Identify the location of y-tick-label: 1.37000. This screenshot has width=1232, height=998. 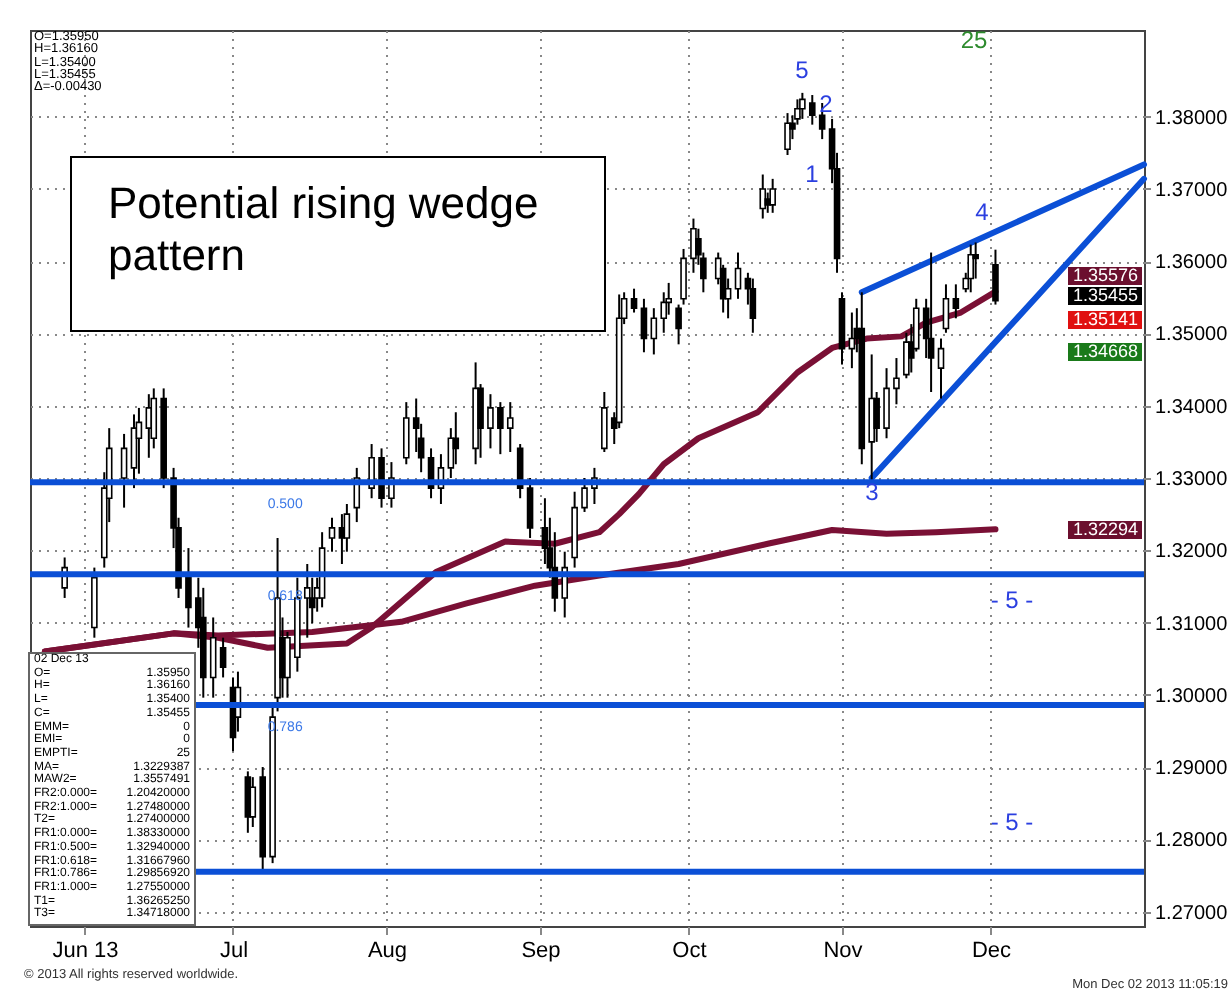
(1192, 190).